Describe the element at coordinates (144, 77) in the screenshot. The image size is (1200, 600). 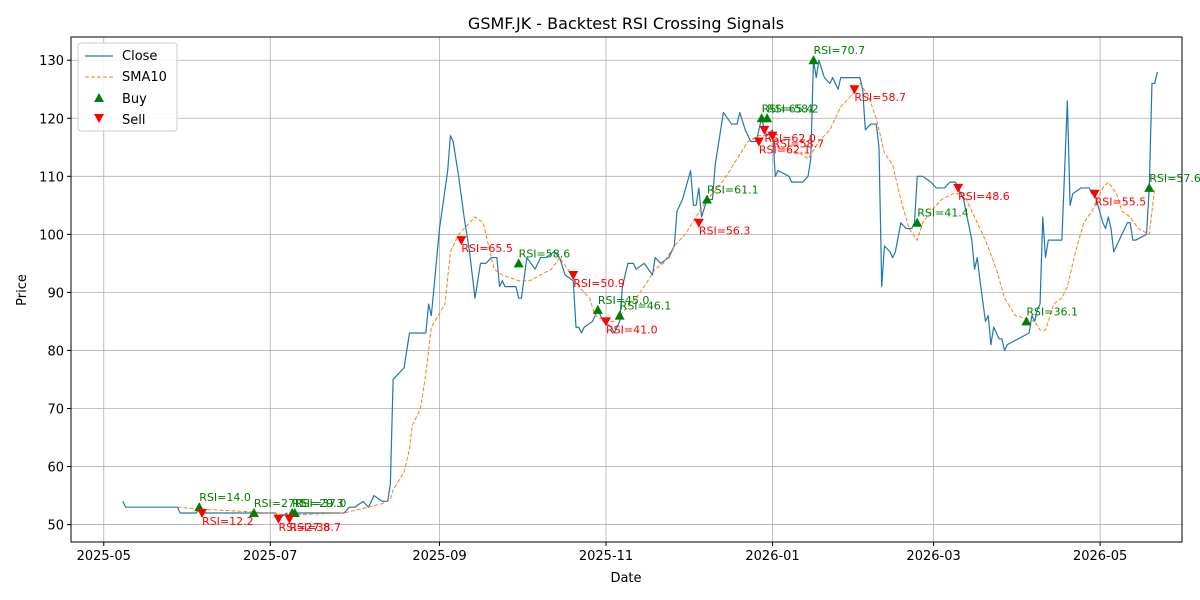
I see `legend-sma-label: SMA10` at that location.